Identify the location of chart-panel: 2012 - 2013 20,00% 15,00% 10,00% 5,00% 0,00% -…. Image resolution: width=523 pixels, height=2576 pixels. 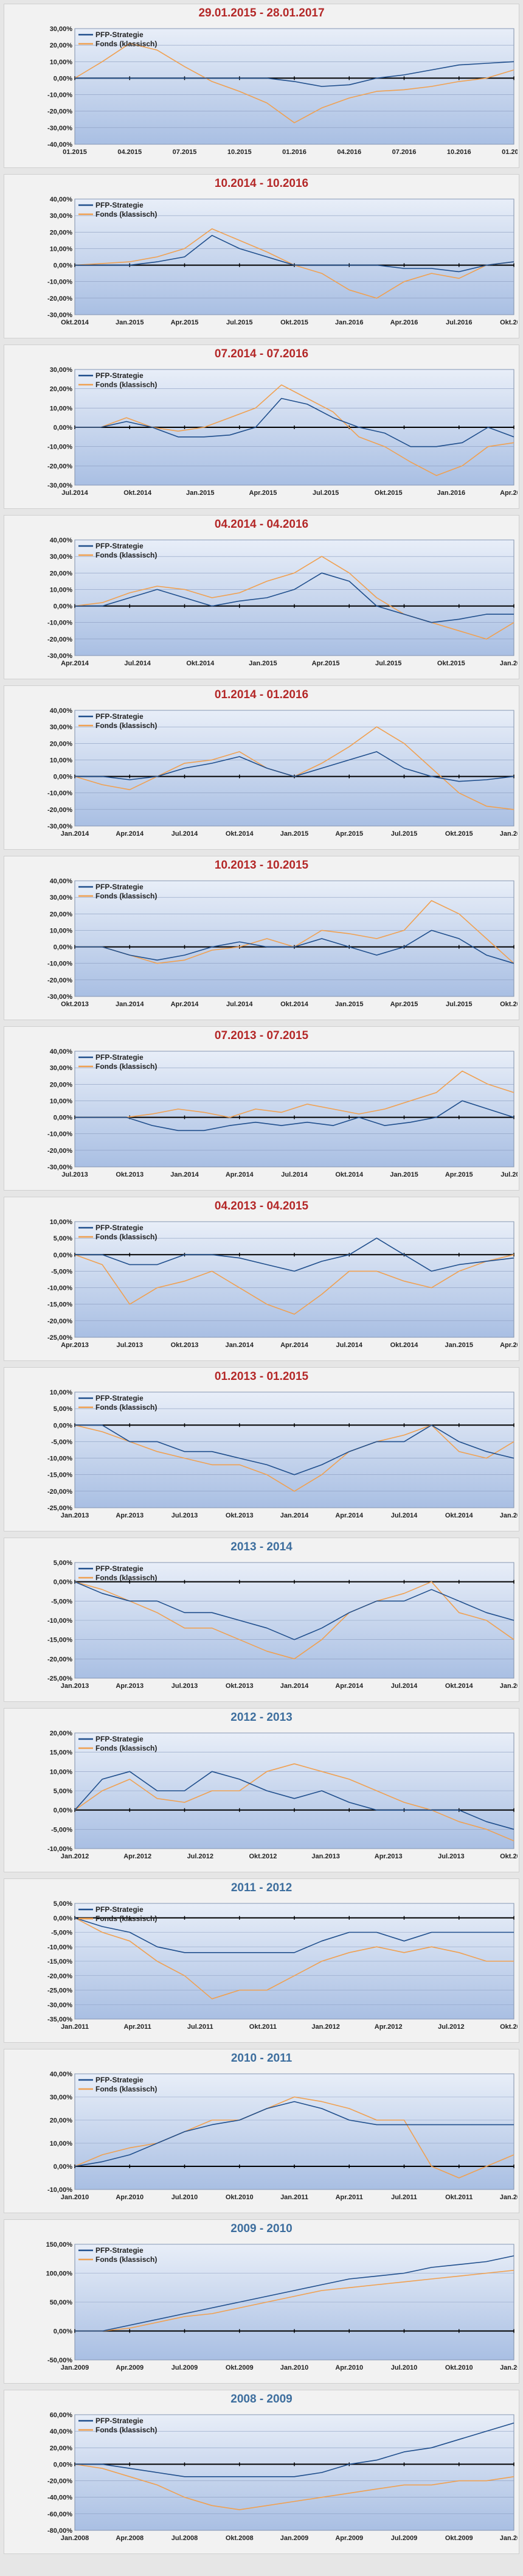
(261, 1790).